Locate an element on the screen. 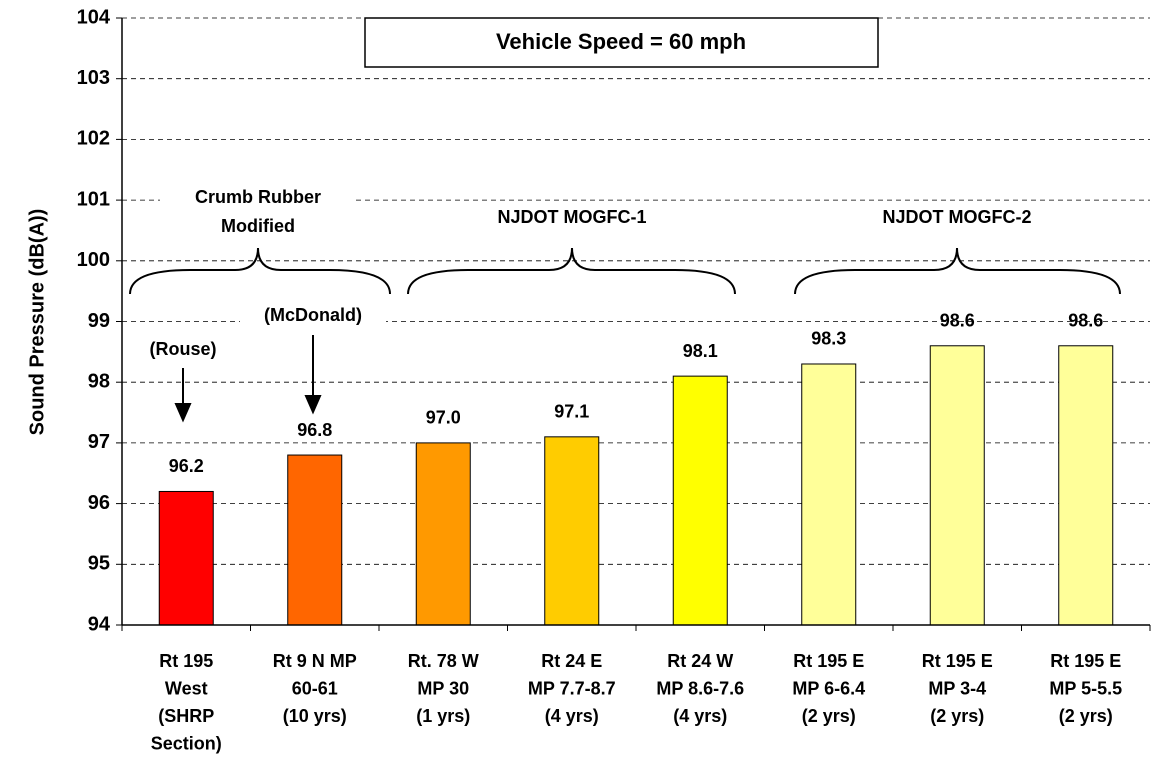 The width and height of the screenshot is (1156, 769). x-tick-label: Section) is located at coordinates (186, 743).